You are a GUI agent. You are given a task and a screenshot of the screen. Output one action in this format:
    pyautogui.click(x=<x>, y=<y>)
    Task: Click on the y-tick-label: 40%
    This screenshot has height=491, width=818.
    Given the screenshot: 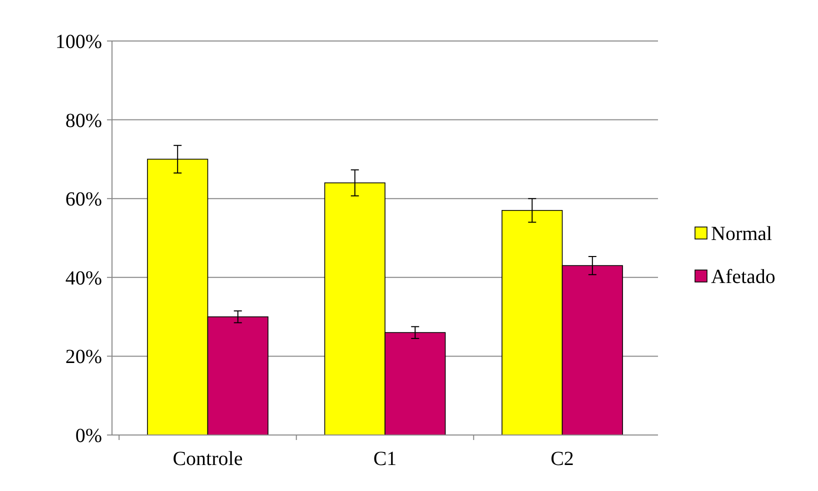 What is the action you would take?
    pyautogui.click(x=83, y=278)
    